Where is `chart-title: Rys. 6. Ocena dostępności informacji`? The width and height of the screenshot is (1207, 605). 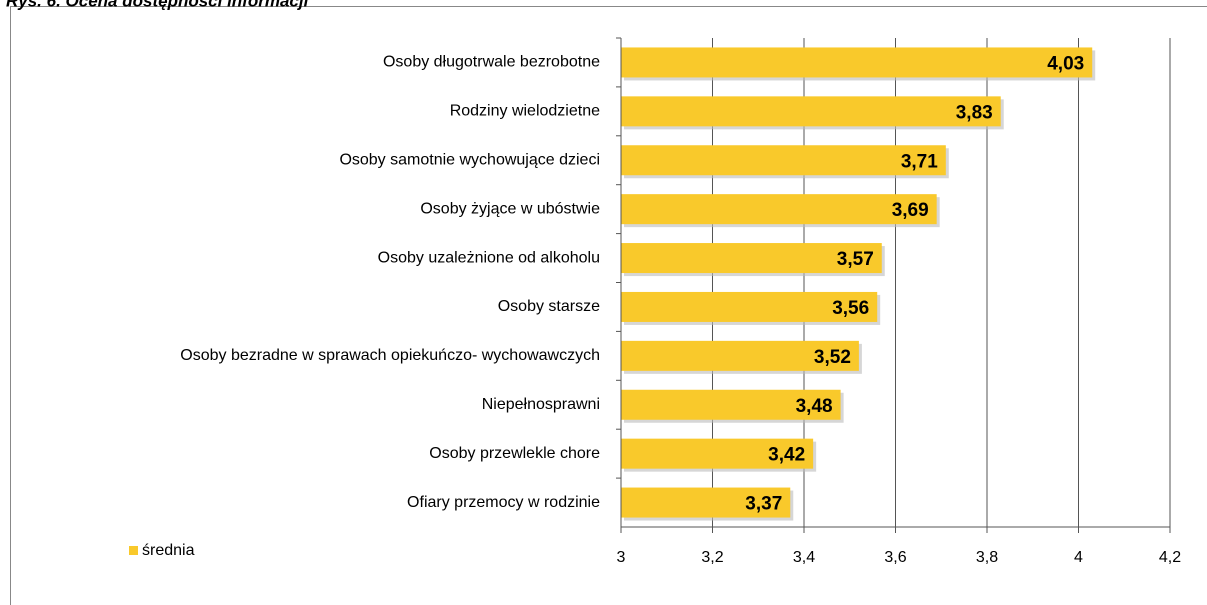
chart-title: Rys. 6. Ocena dostępności informacji is located at coordinates (158, 5).